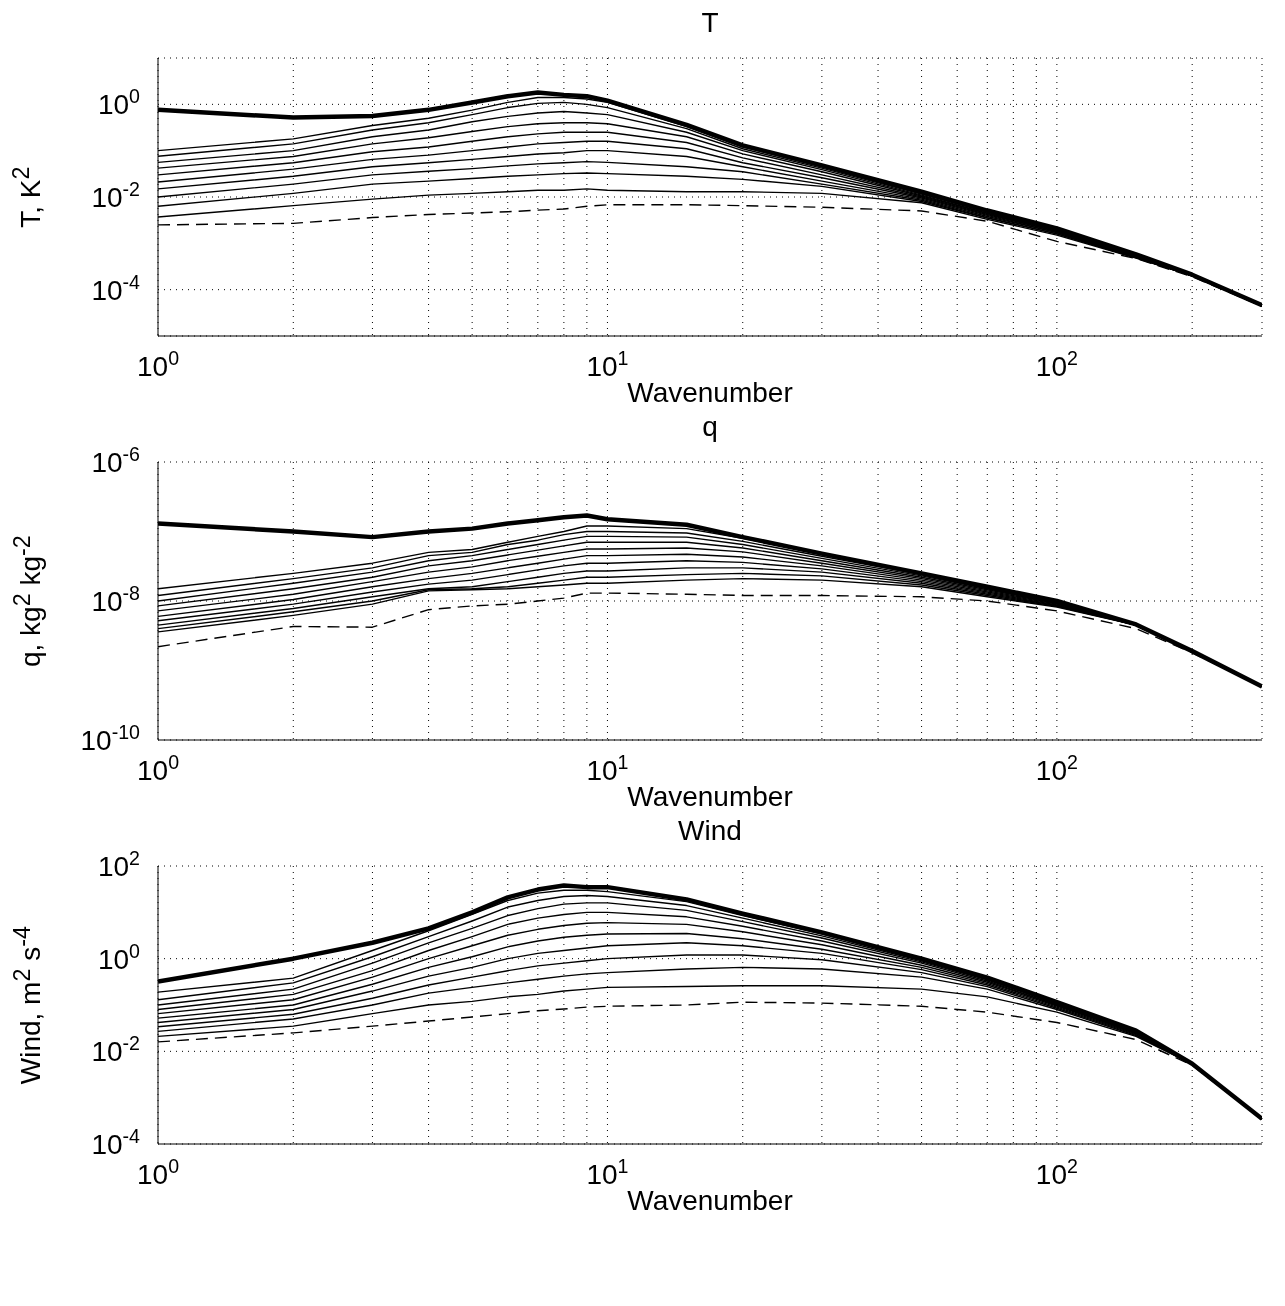  I want to click on chart-title: T, so click(710, 22).